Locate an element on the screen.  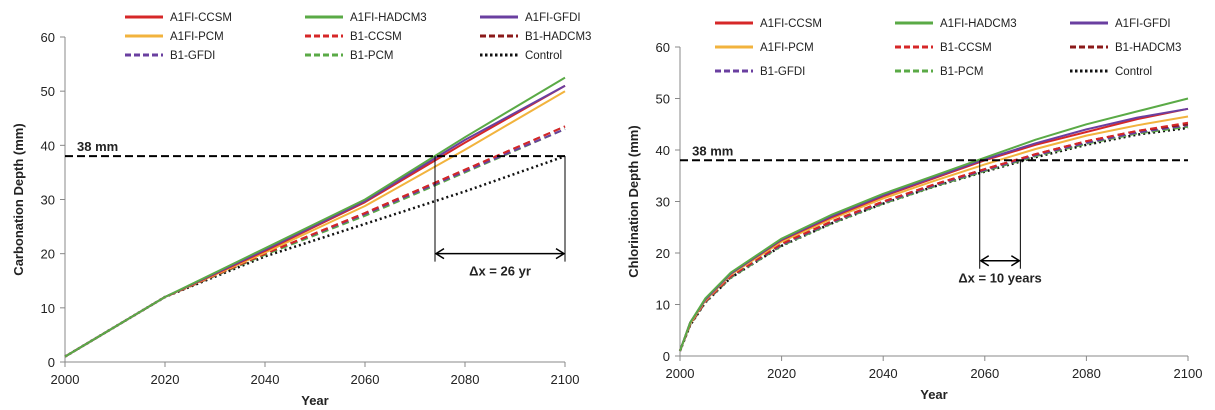
y-axis-title: Carbonation Depth (mm) is located at coordinates (18, 199).